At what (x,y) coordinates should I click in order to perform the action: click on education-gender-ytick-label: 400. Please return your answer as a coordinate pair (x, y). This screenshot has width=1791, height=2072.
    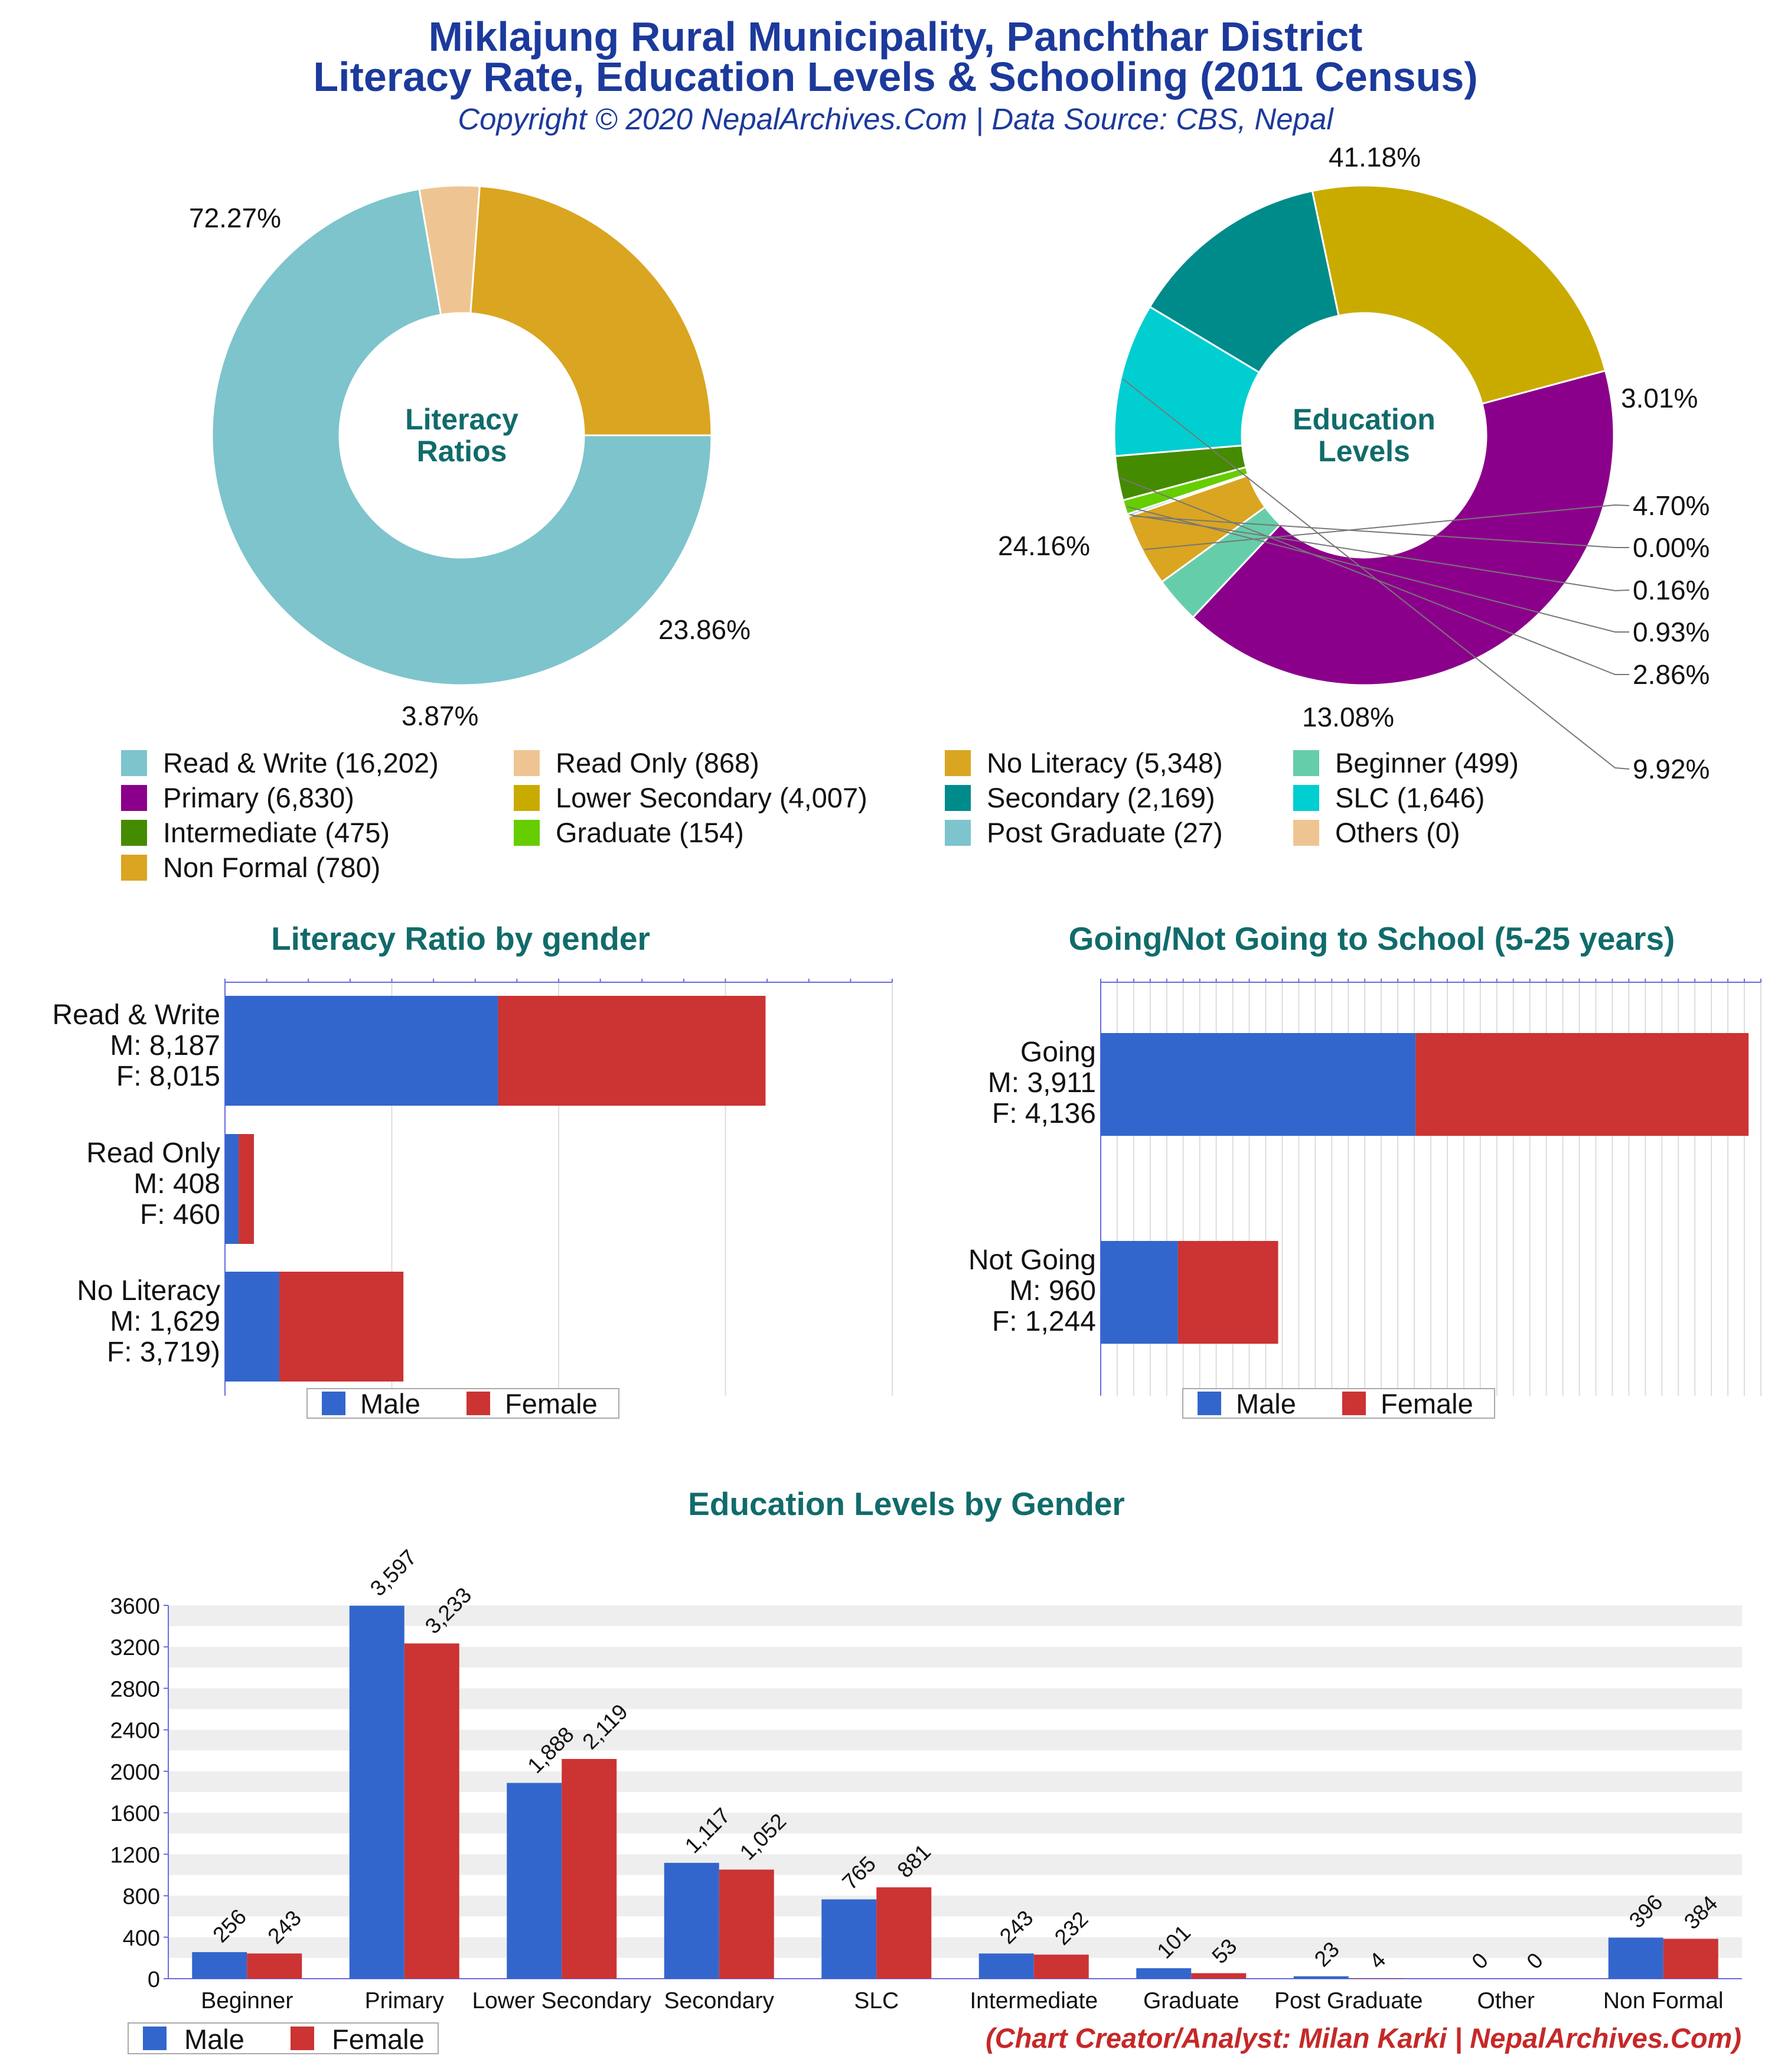
    Looking at the image, I should click on (141, 1938).